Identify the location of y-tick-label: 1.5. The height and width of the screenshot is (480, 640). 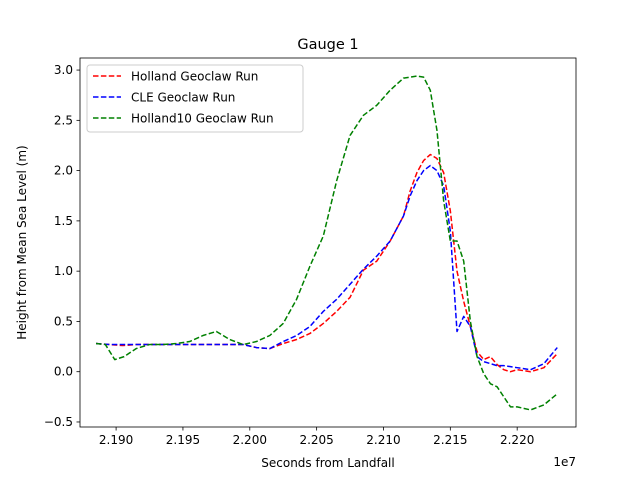
(63, 221).